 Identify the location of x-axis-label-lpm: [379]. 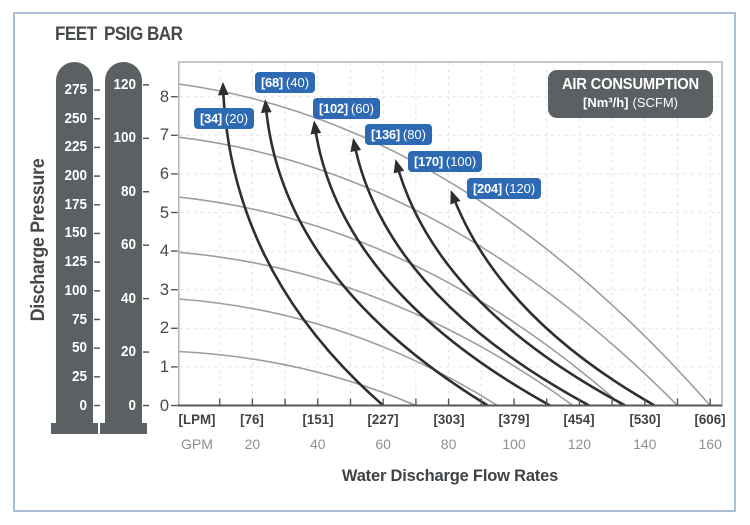
(514, 419).